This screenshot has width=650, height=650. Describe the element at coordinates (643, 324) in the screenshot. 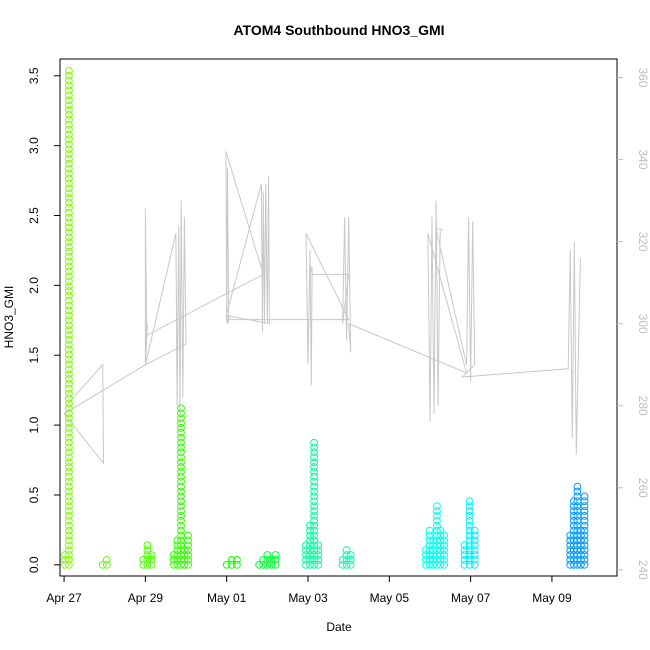

I see `y2-tick-label: 300` at that location.